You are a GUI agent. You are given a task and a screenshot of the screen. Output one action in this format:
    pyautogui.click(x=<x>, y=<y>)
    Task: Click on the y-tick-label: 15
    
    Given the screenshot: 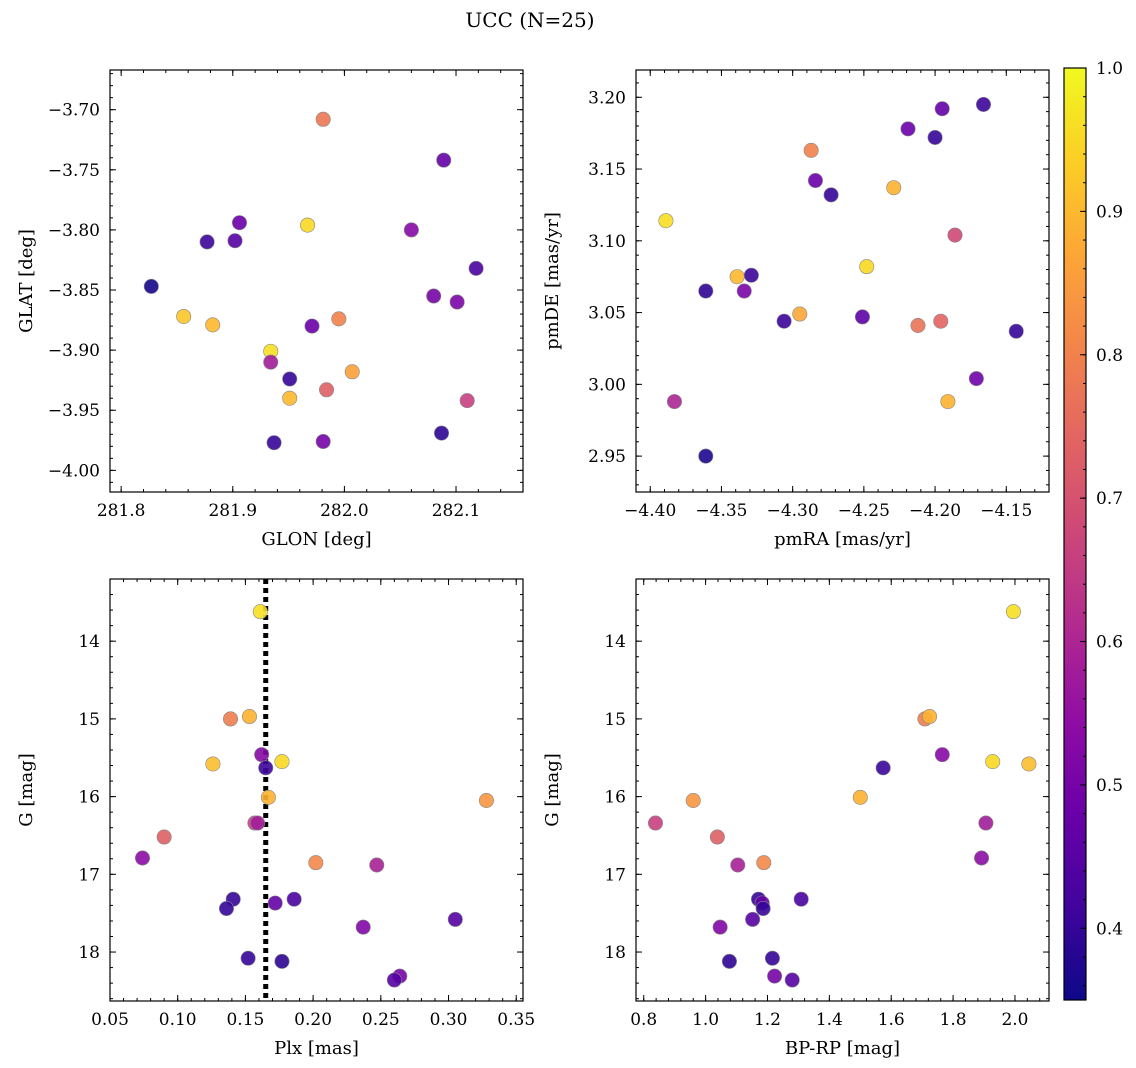 What is the action you would take?
    pyautogui.click(x=89, y=720)
    